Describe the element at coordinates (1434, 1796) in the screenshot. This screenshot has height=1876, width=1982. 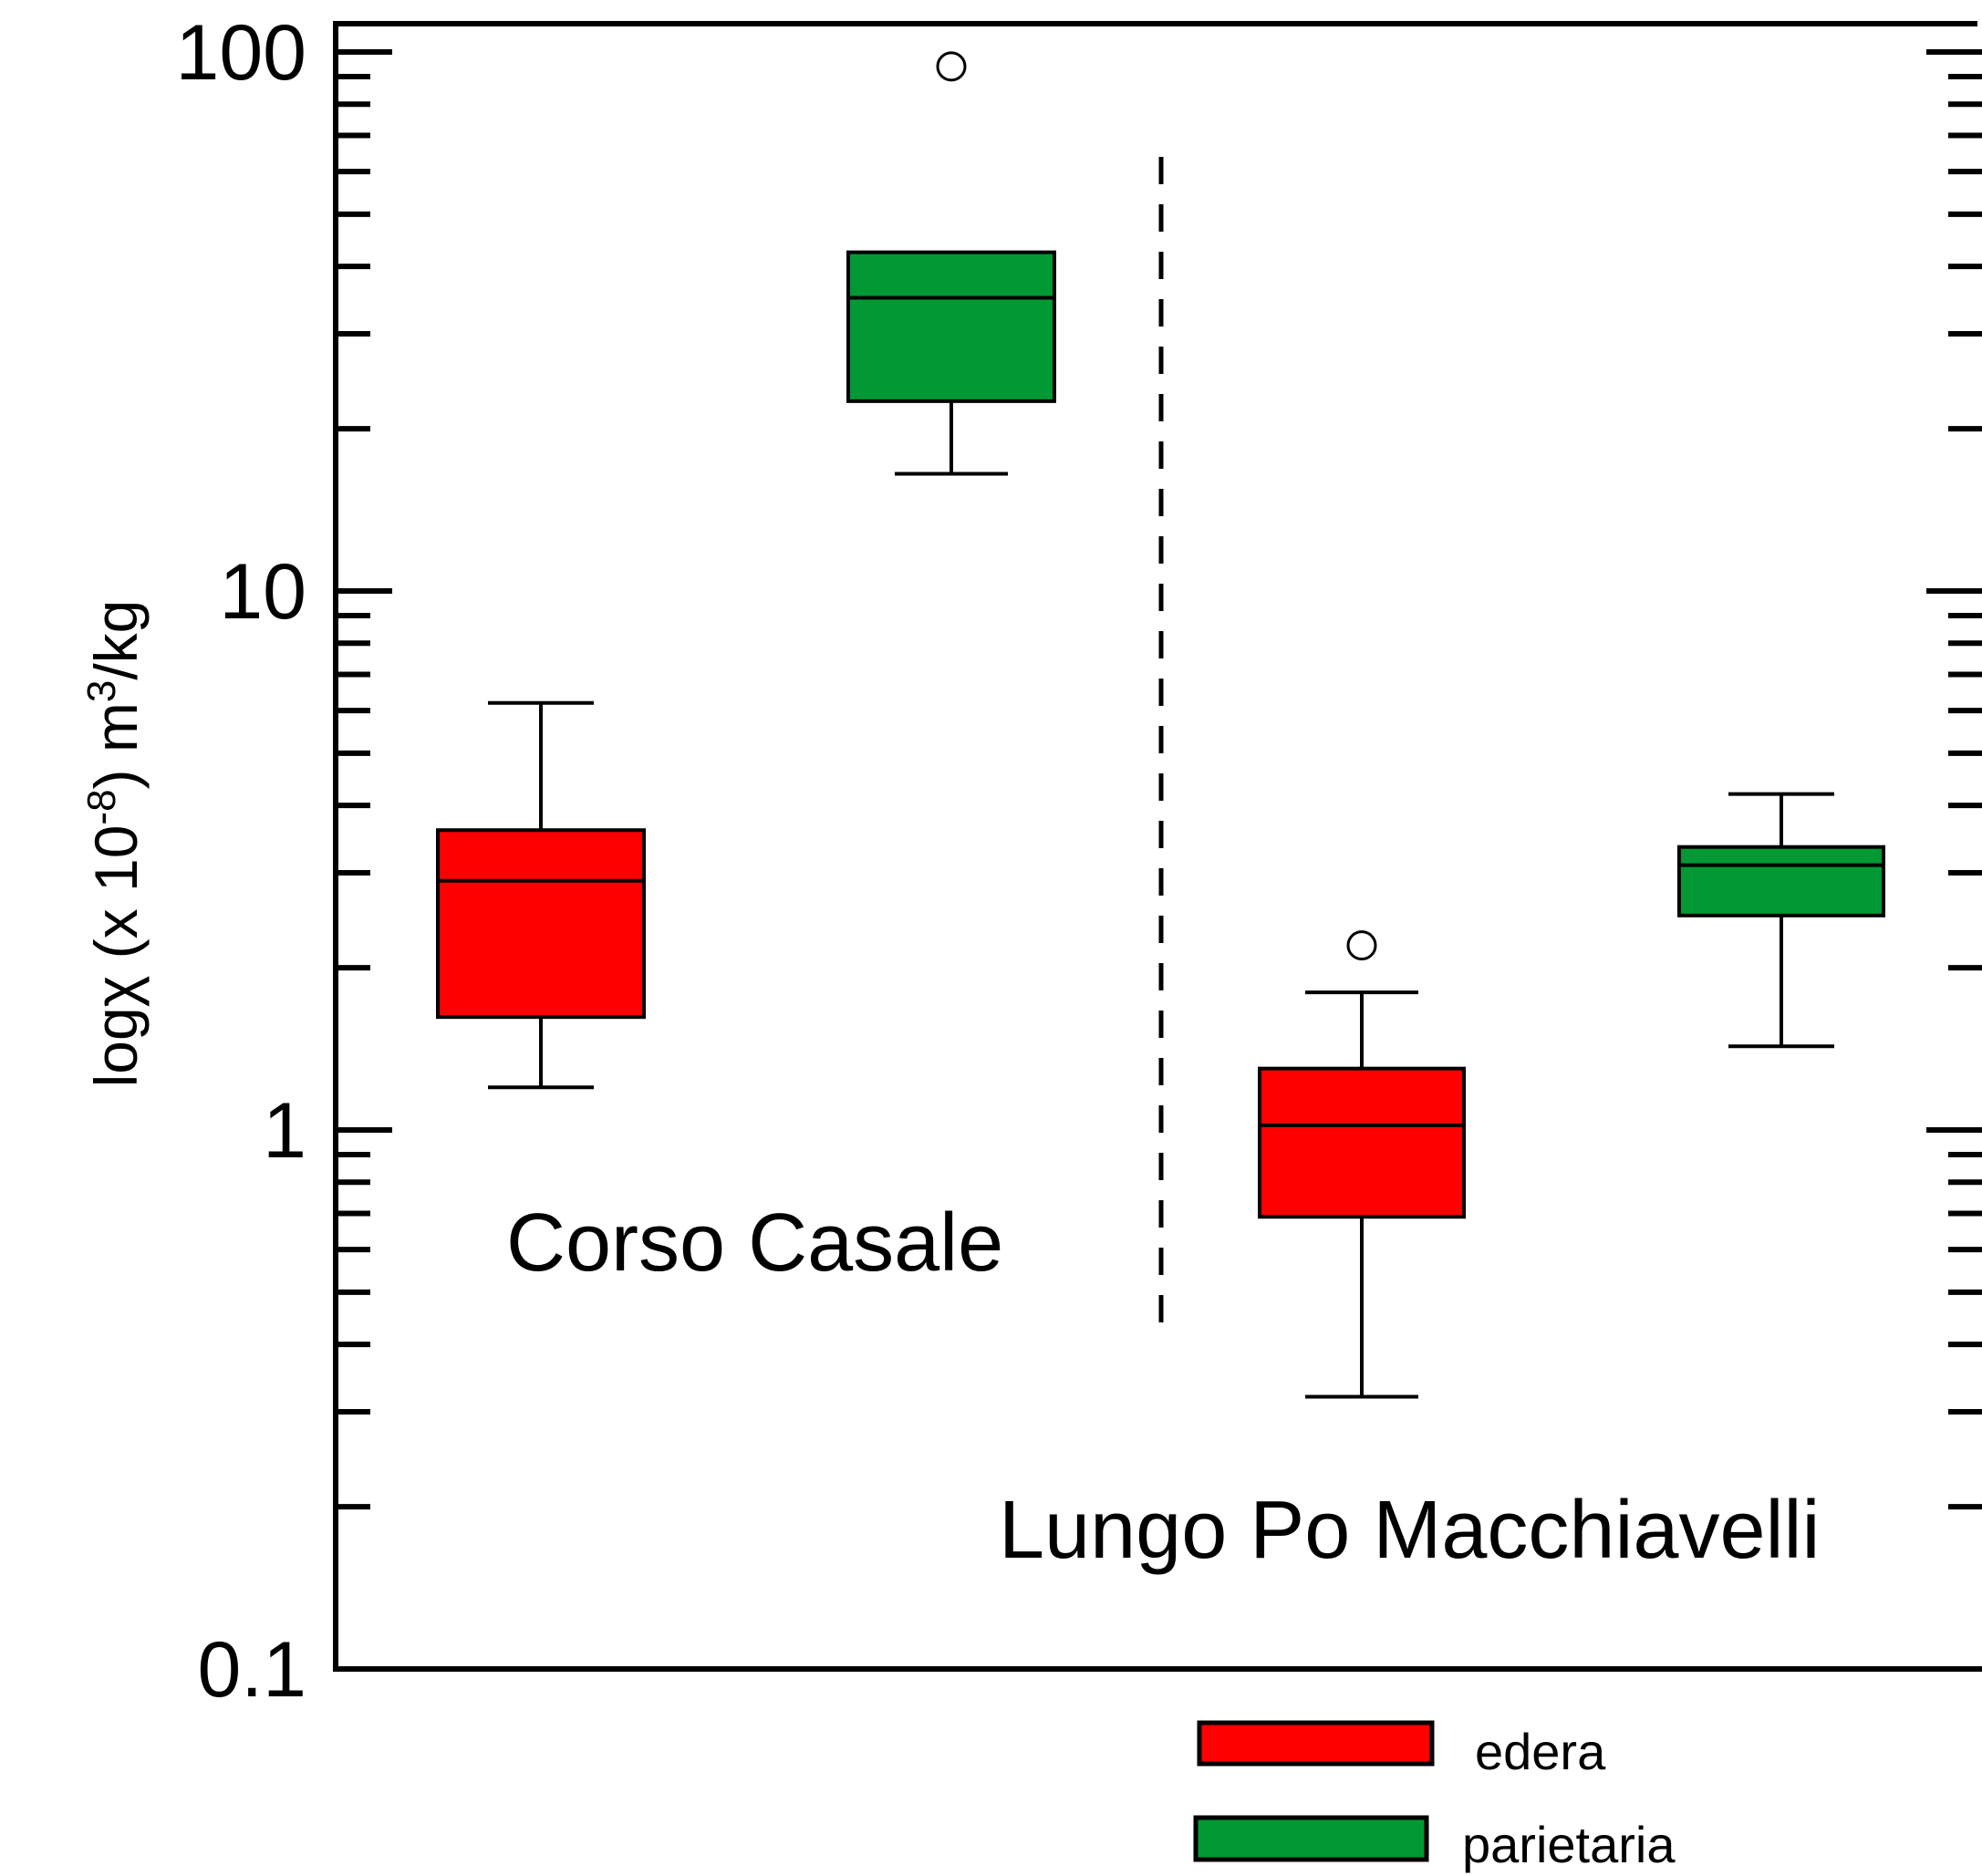
I see `legend: edera parietaria` at that location.